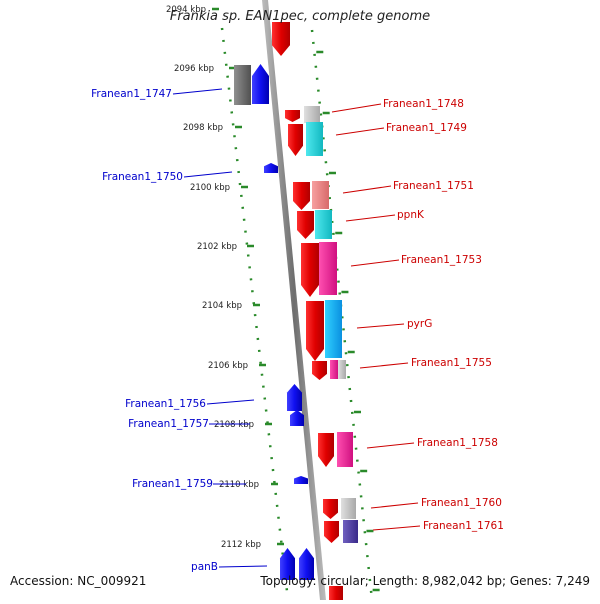  I want to click on gene-label-right: Franean1_1748, so click(423, 104).